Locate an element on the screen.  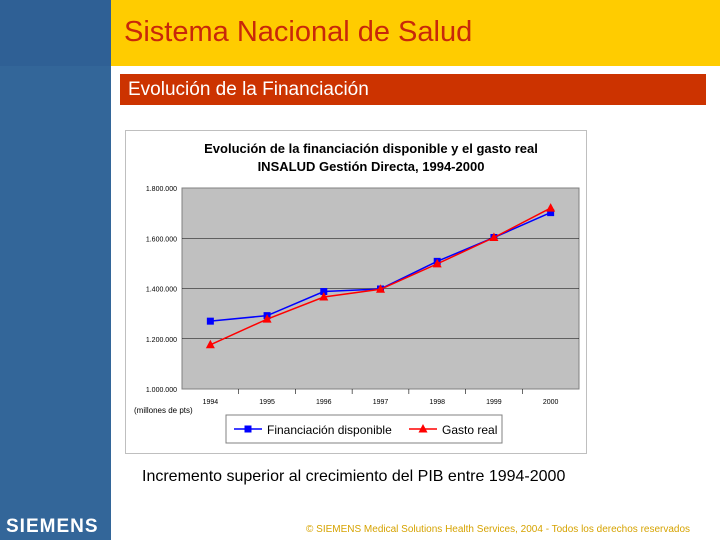
title-bar is located at coordinates (415, 33).